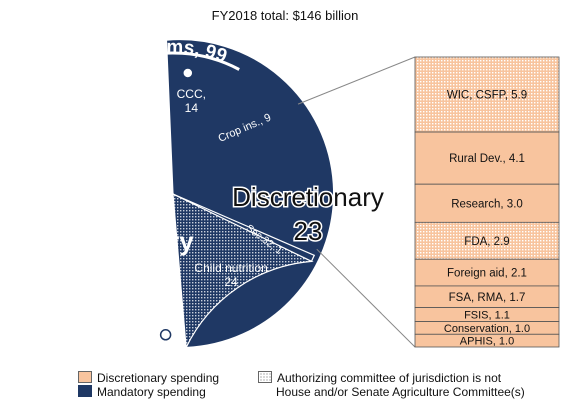  What do you see at coordinates (85, 377) in the screenshot?
I see `discretionary-swatch` at bounding box center [85, 377].